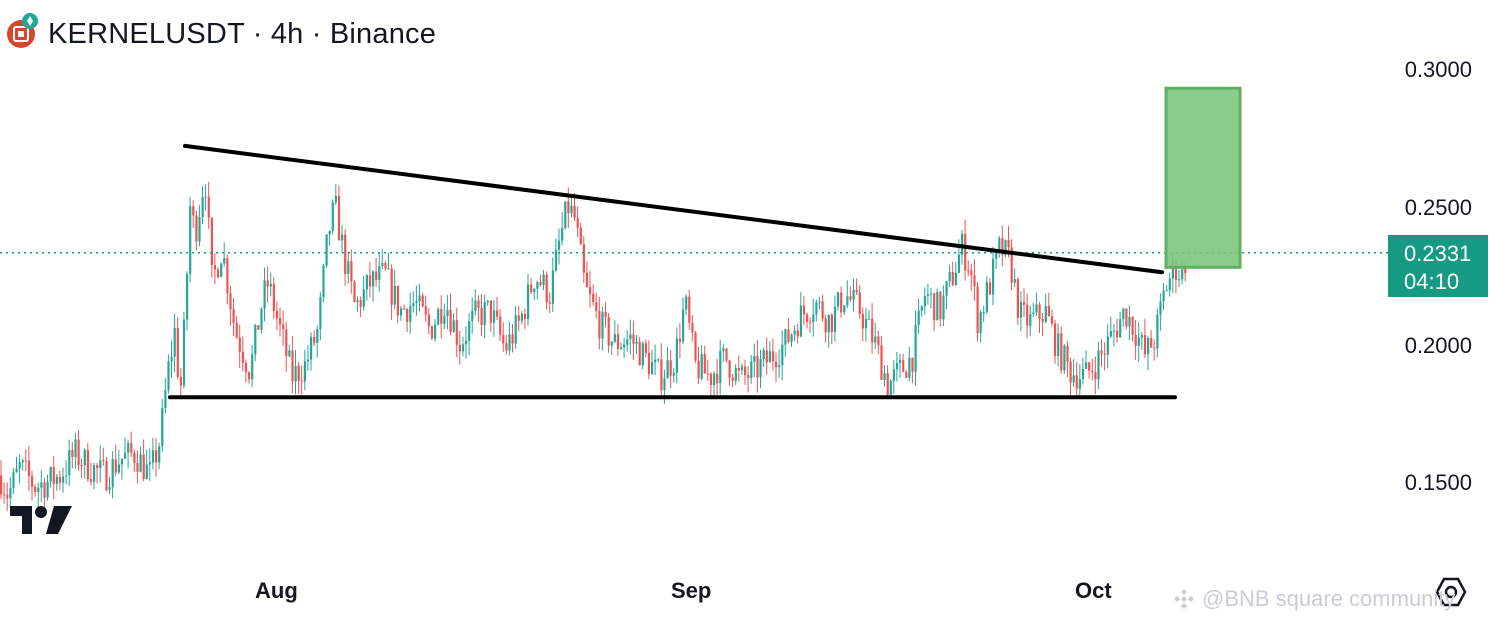 This screenshot has width=1508, height=625. I want to click on settings-hexagon-icon, so click(1451, 594).